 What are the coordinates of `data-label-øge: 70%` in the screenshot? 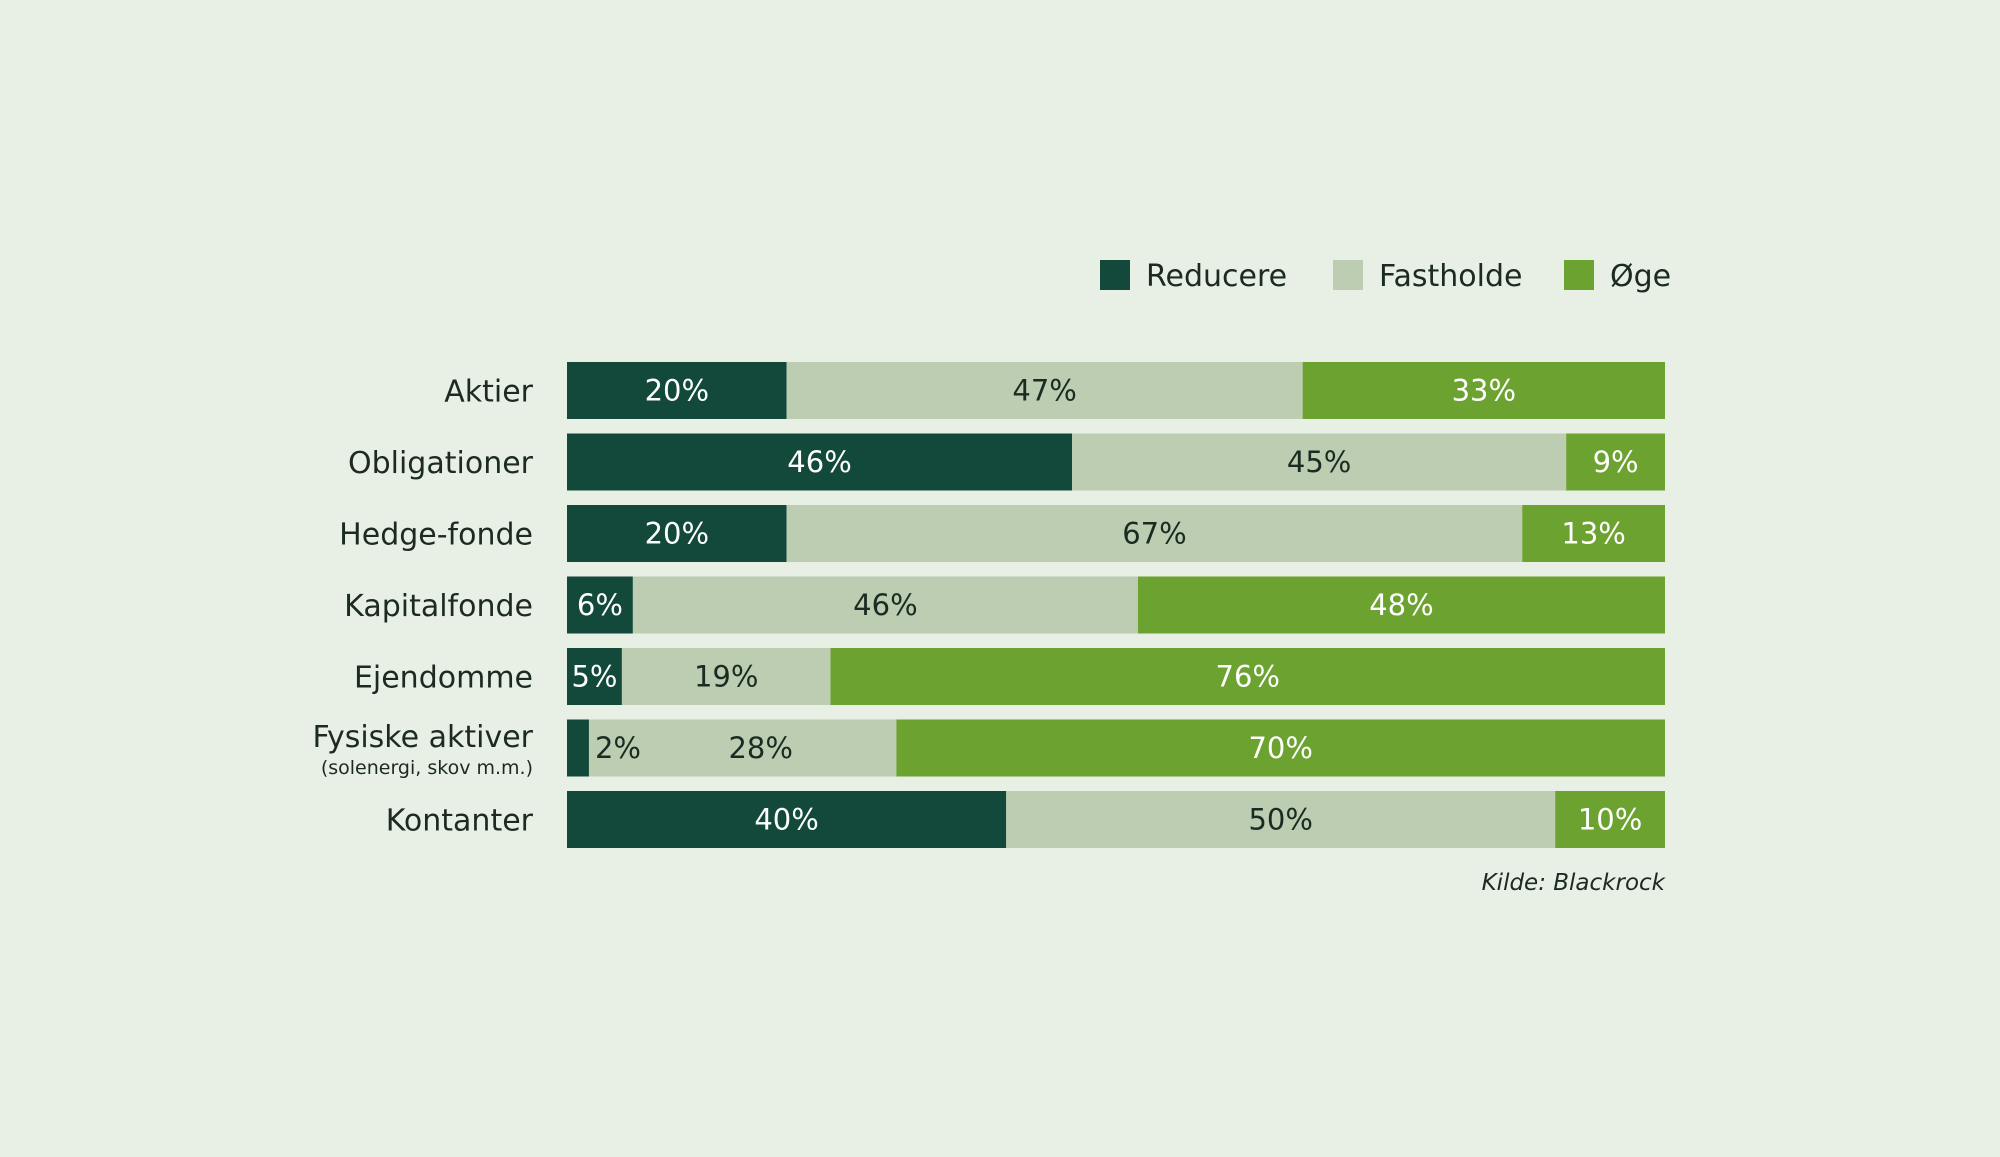 It's located at (1280, 748).